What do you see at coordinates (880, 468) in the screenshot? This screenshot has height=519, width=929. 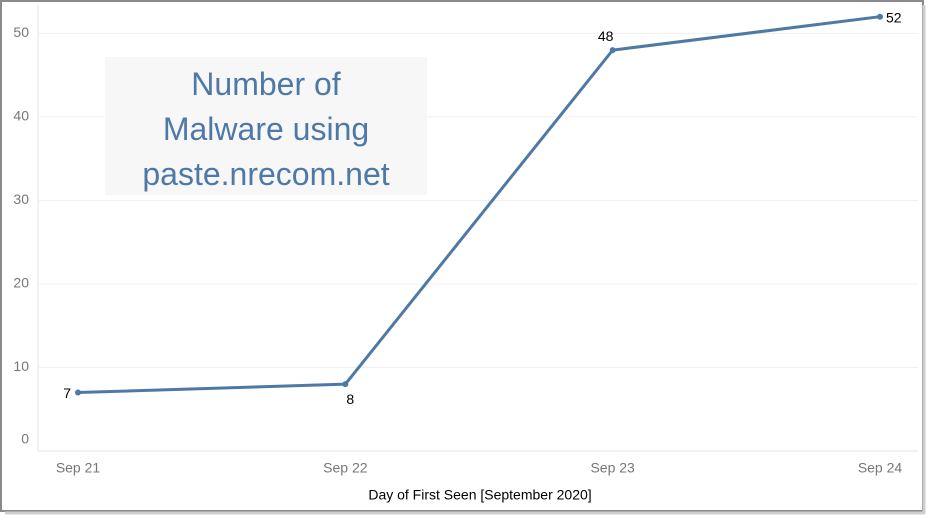 I see `x-tick-label: Sep 24` at bounding box center [880, 468].